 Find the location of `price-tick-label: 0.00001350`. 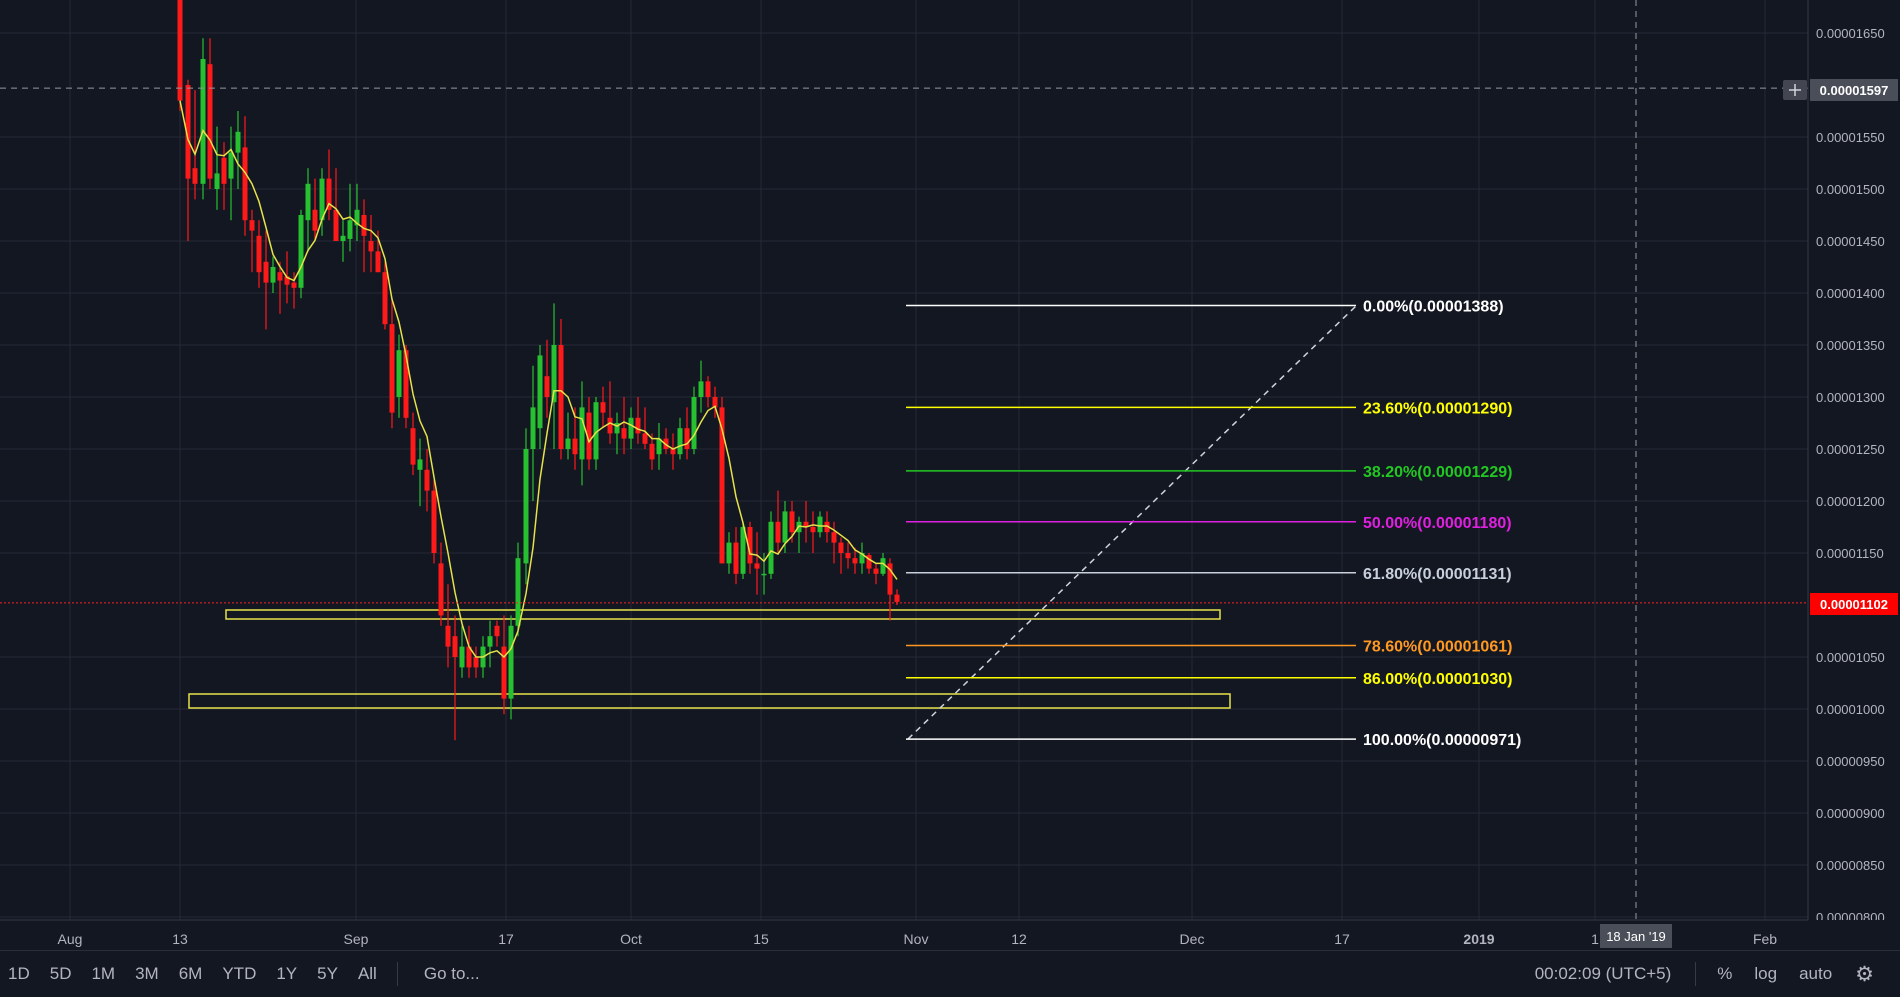

price-tick-label: 0.00001350 is located at coordinates (1850, 345).